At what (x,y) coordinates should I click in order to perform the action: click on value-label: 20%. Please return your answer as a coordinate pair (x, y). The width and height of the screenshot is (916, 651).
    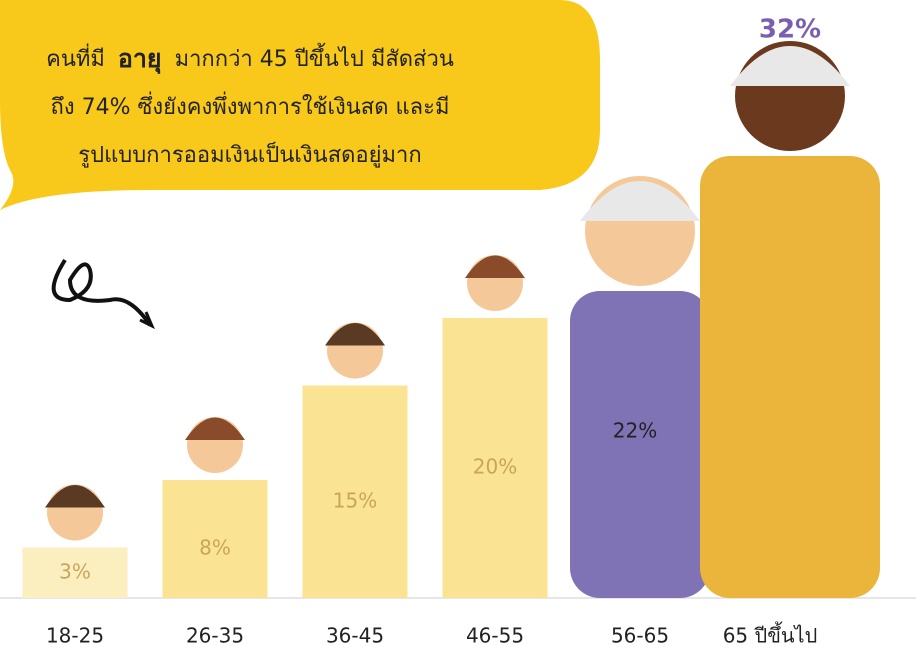
    Looking at the image, I should click on (495, 467).